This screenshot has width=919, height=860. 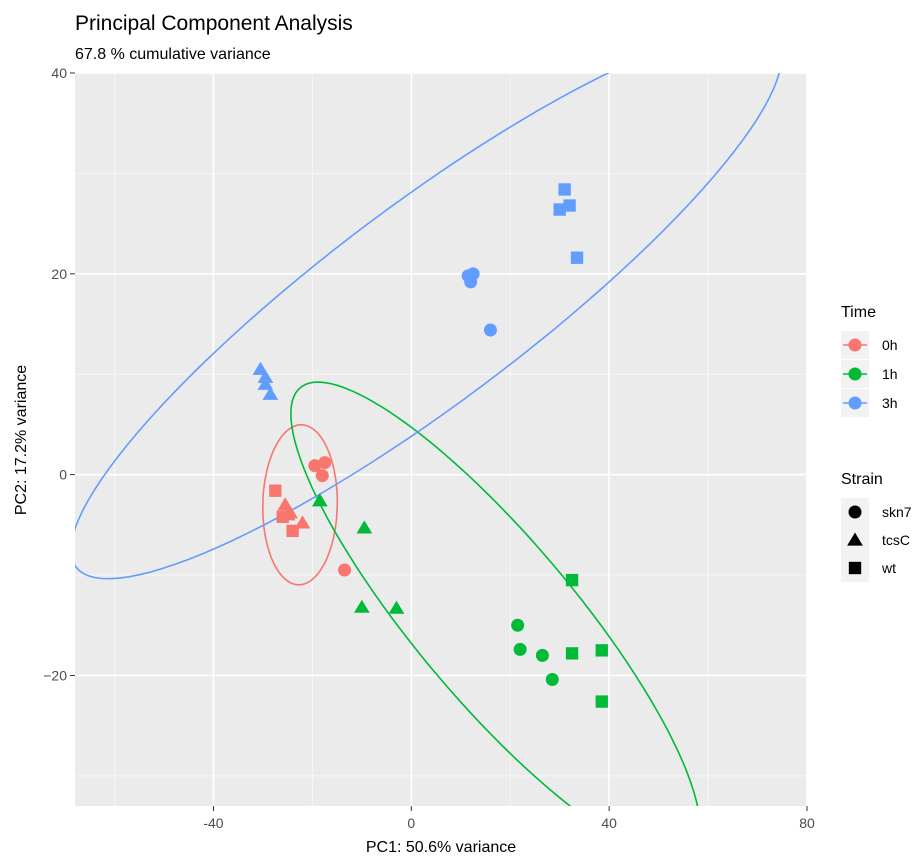 I want to click on legend-time-label: 0h, so click(x=890, y=345).